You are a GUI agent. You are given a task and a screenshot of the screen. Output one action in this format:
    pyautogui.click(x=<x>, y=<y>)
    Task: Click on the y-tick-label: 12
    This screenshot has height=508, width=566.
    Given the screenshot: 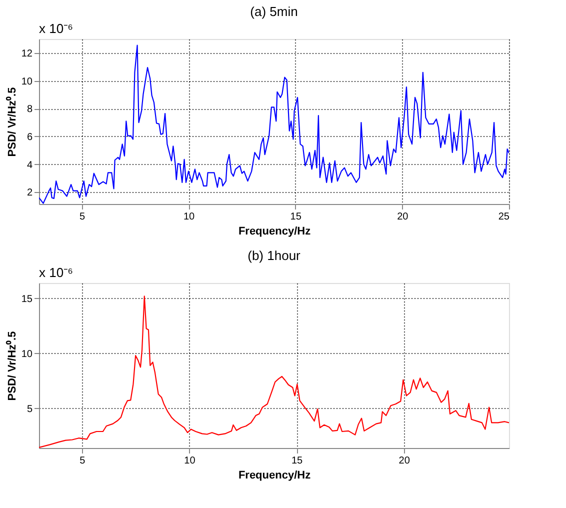 What is the action you would take?
    pyautogui.click(x=27, y=54)
    